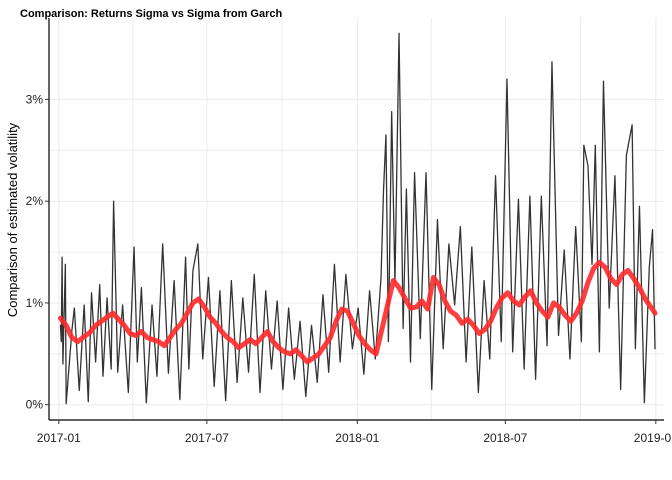  I want to click on x-tick-label: 2018-07, so click(505, 438).